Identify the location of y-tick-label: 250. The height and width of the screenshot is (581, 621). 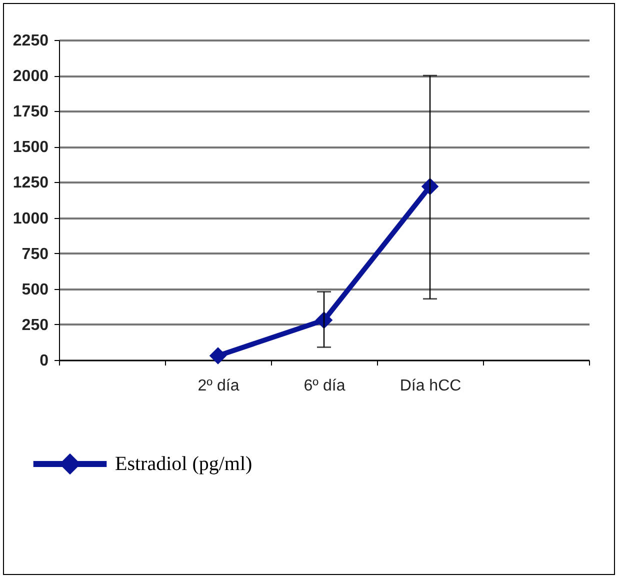
(35, 325).